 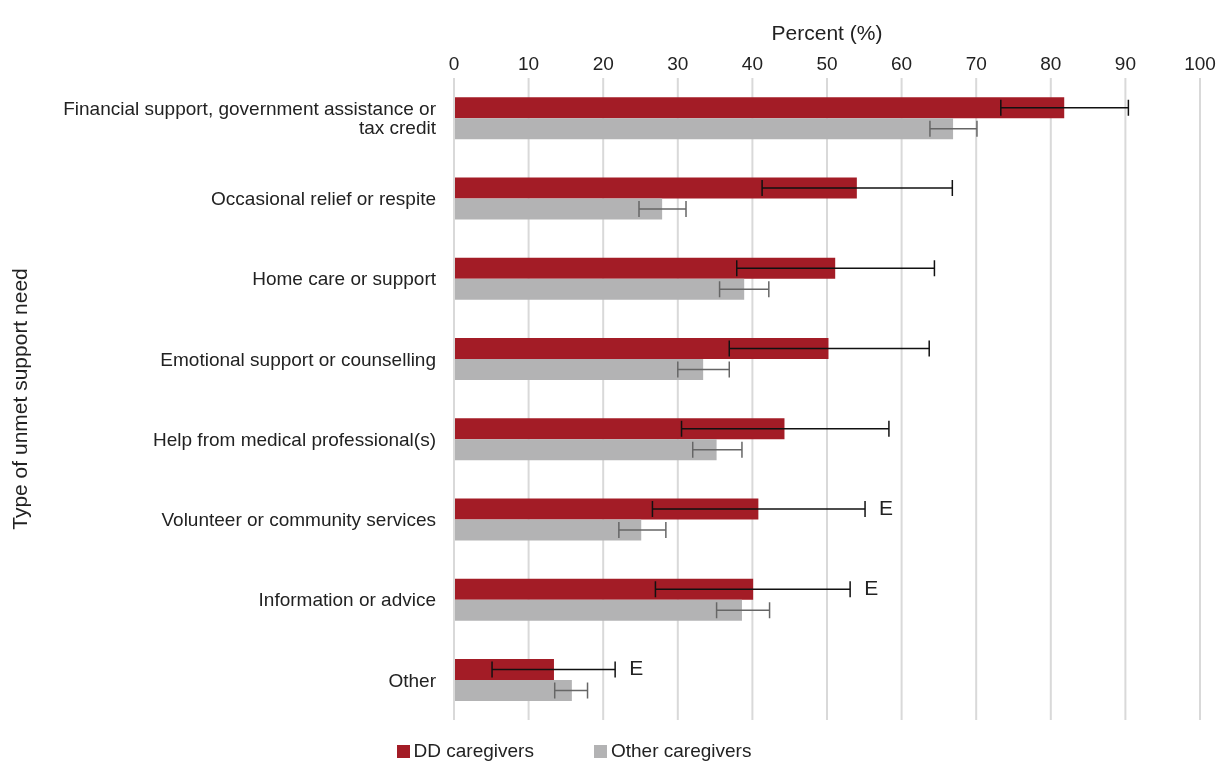 I want to click on y-tick-label: Occasional relief or respite, so click(x=323, y=199).